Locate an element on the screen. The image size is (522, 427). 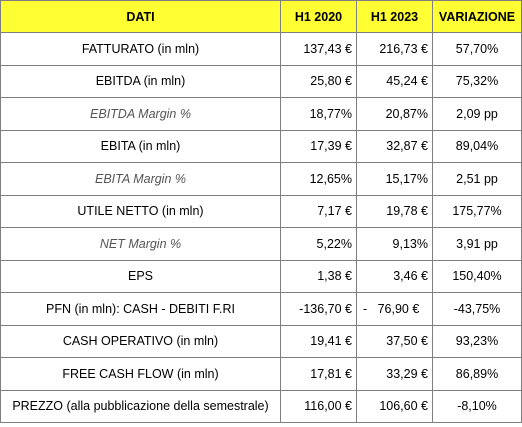
cell-h1-2020: 12,65% is located at coordinates (318, 179).